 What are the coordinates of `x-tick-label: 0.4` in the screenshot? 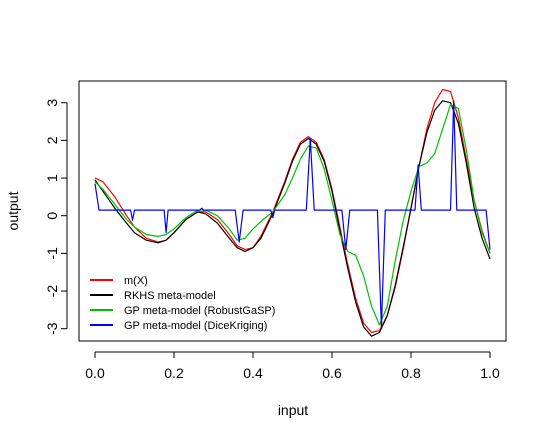 It's located at (253, 373).